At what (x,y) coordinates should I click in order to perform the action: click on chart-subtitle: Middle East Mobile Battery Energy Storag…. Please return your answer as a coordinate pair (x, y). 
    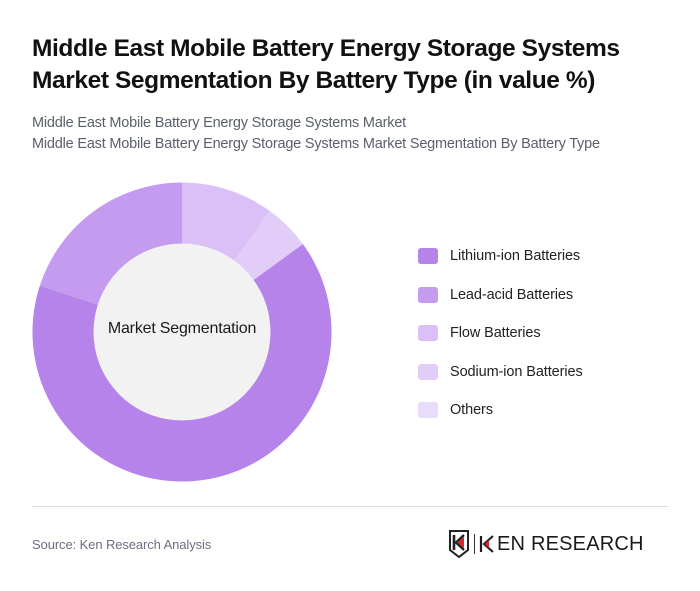
    Looking at the image, I should click on (362, 134).